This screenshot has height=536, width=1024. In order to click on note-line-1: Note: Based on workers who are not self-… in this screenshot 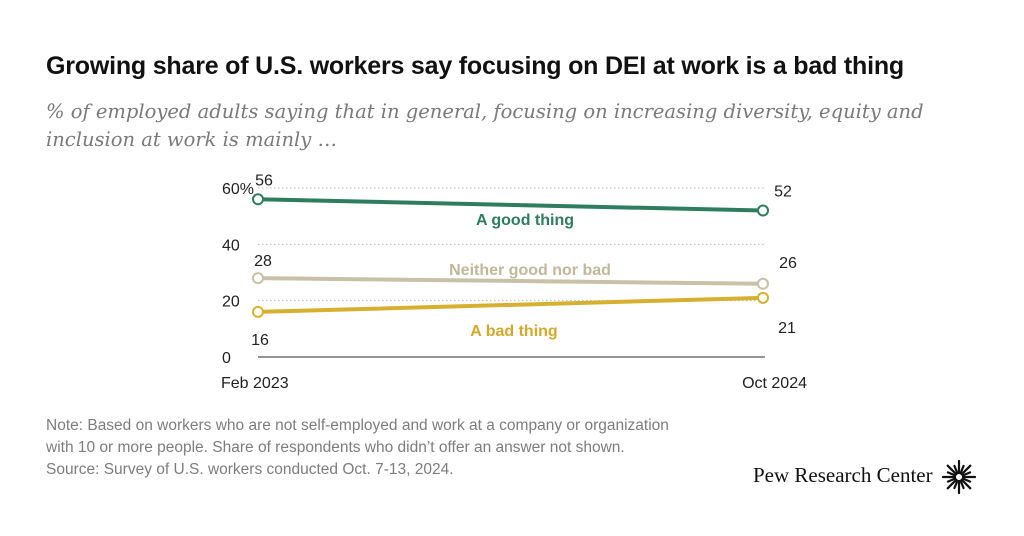, I will do `click(357, 425)`.